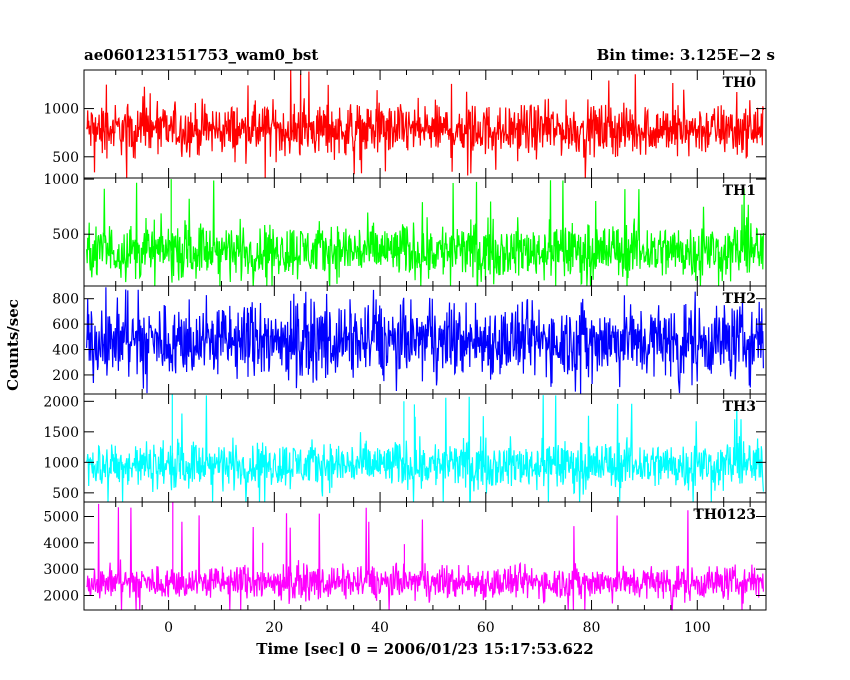 This screenshot has height=680, width=850. What do you see at coordinates (61, 570) in the screenshot?
I see `y-tick-label: 3000` at bounding box center [61, 570].